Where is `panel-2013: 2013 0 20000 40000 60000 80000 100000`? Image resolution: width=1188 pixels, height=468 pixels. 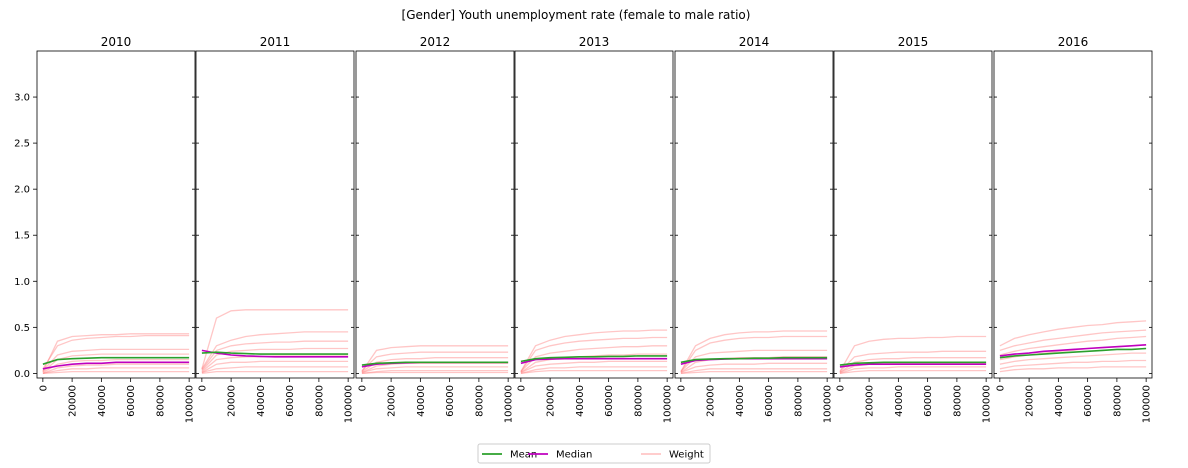
panel-2013: 2013 0 20000 40000 60000 80000 100000 is located at coordinates (594, 229).